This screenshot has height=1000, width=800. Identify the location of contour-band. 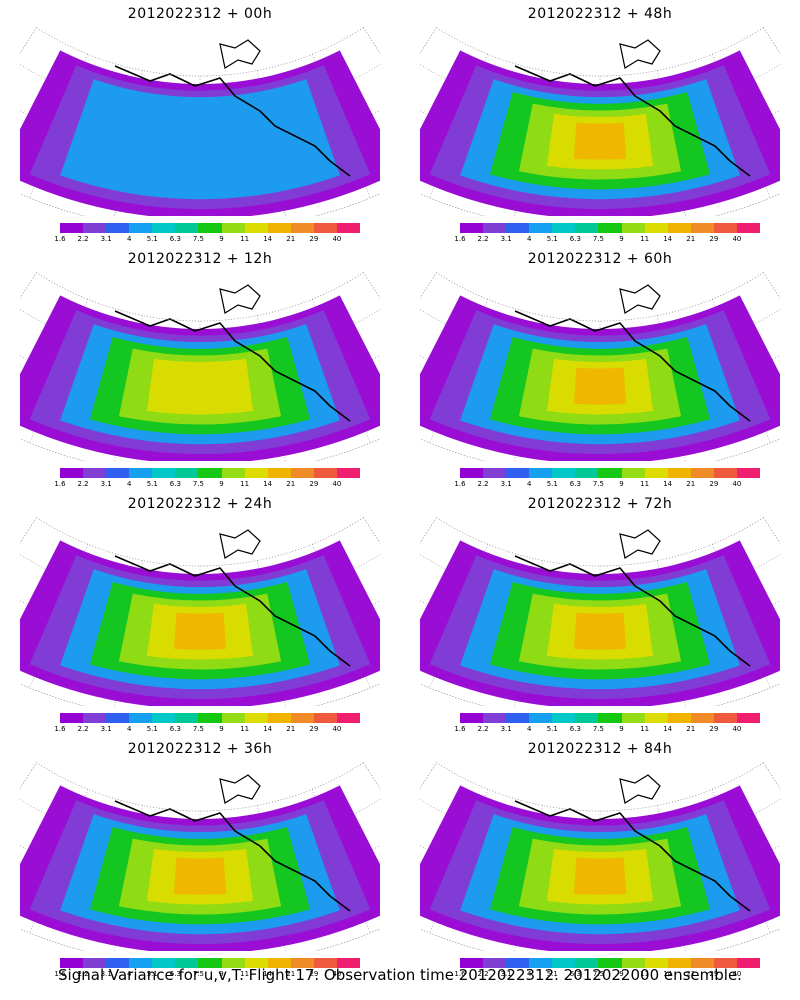
(200, 876).